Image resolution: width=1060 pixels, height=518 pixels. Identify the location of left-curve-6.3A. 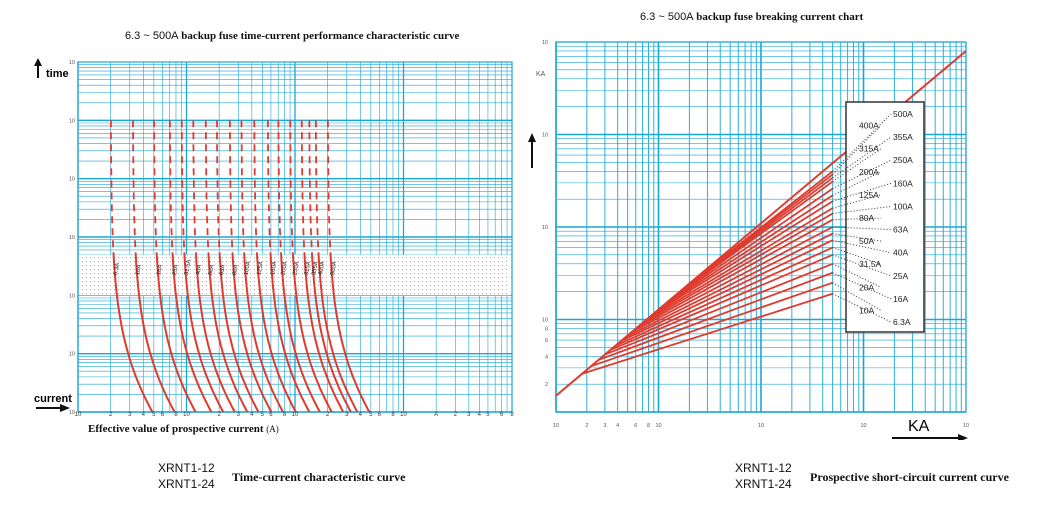
(133, 333).